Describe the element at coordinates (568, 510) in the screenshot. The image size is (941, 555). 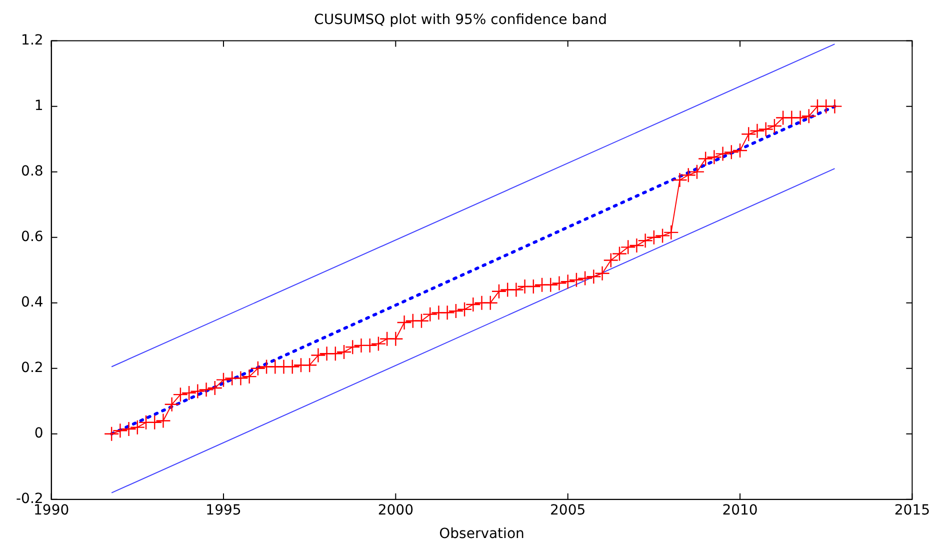
I see `x-tick-label: 2005` at that location.